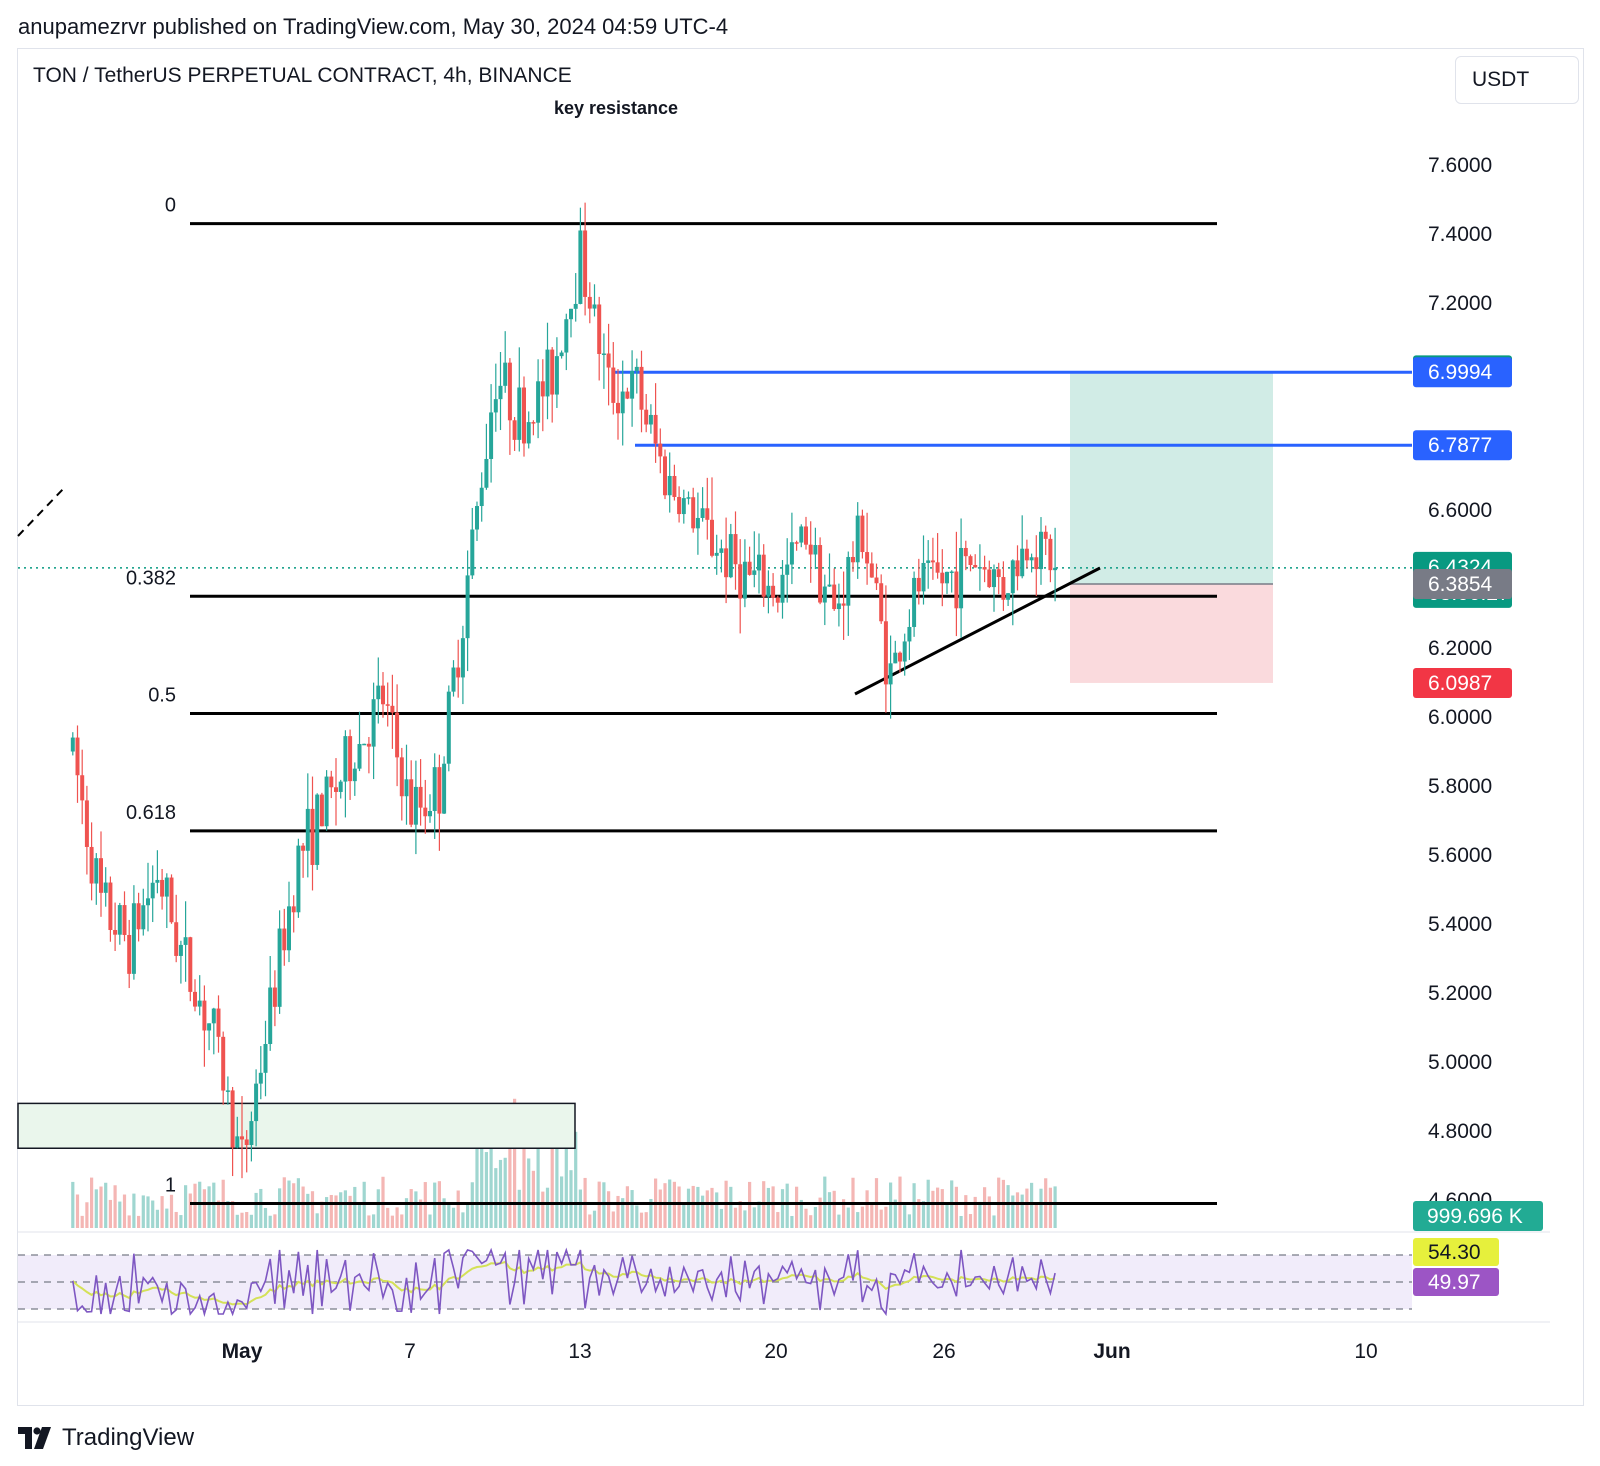 The width and height of the screenshot is (1600, 1466). I want to click on currency-selector: USDT, so click(1517, 80).